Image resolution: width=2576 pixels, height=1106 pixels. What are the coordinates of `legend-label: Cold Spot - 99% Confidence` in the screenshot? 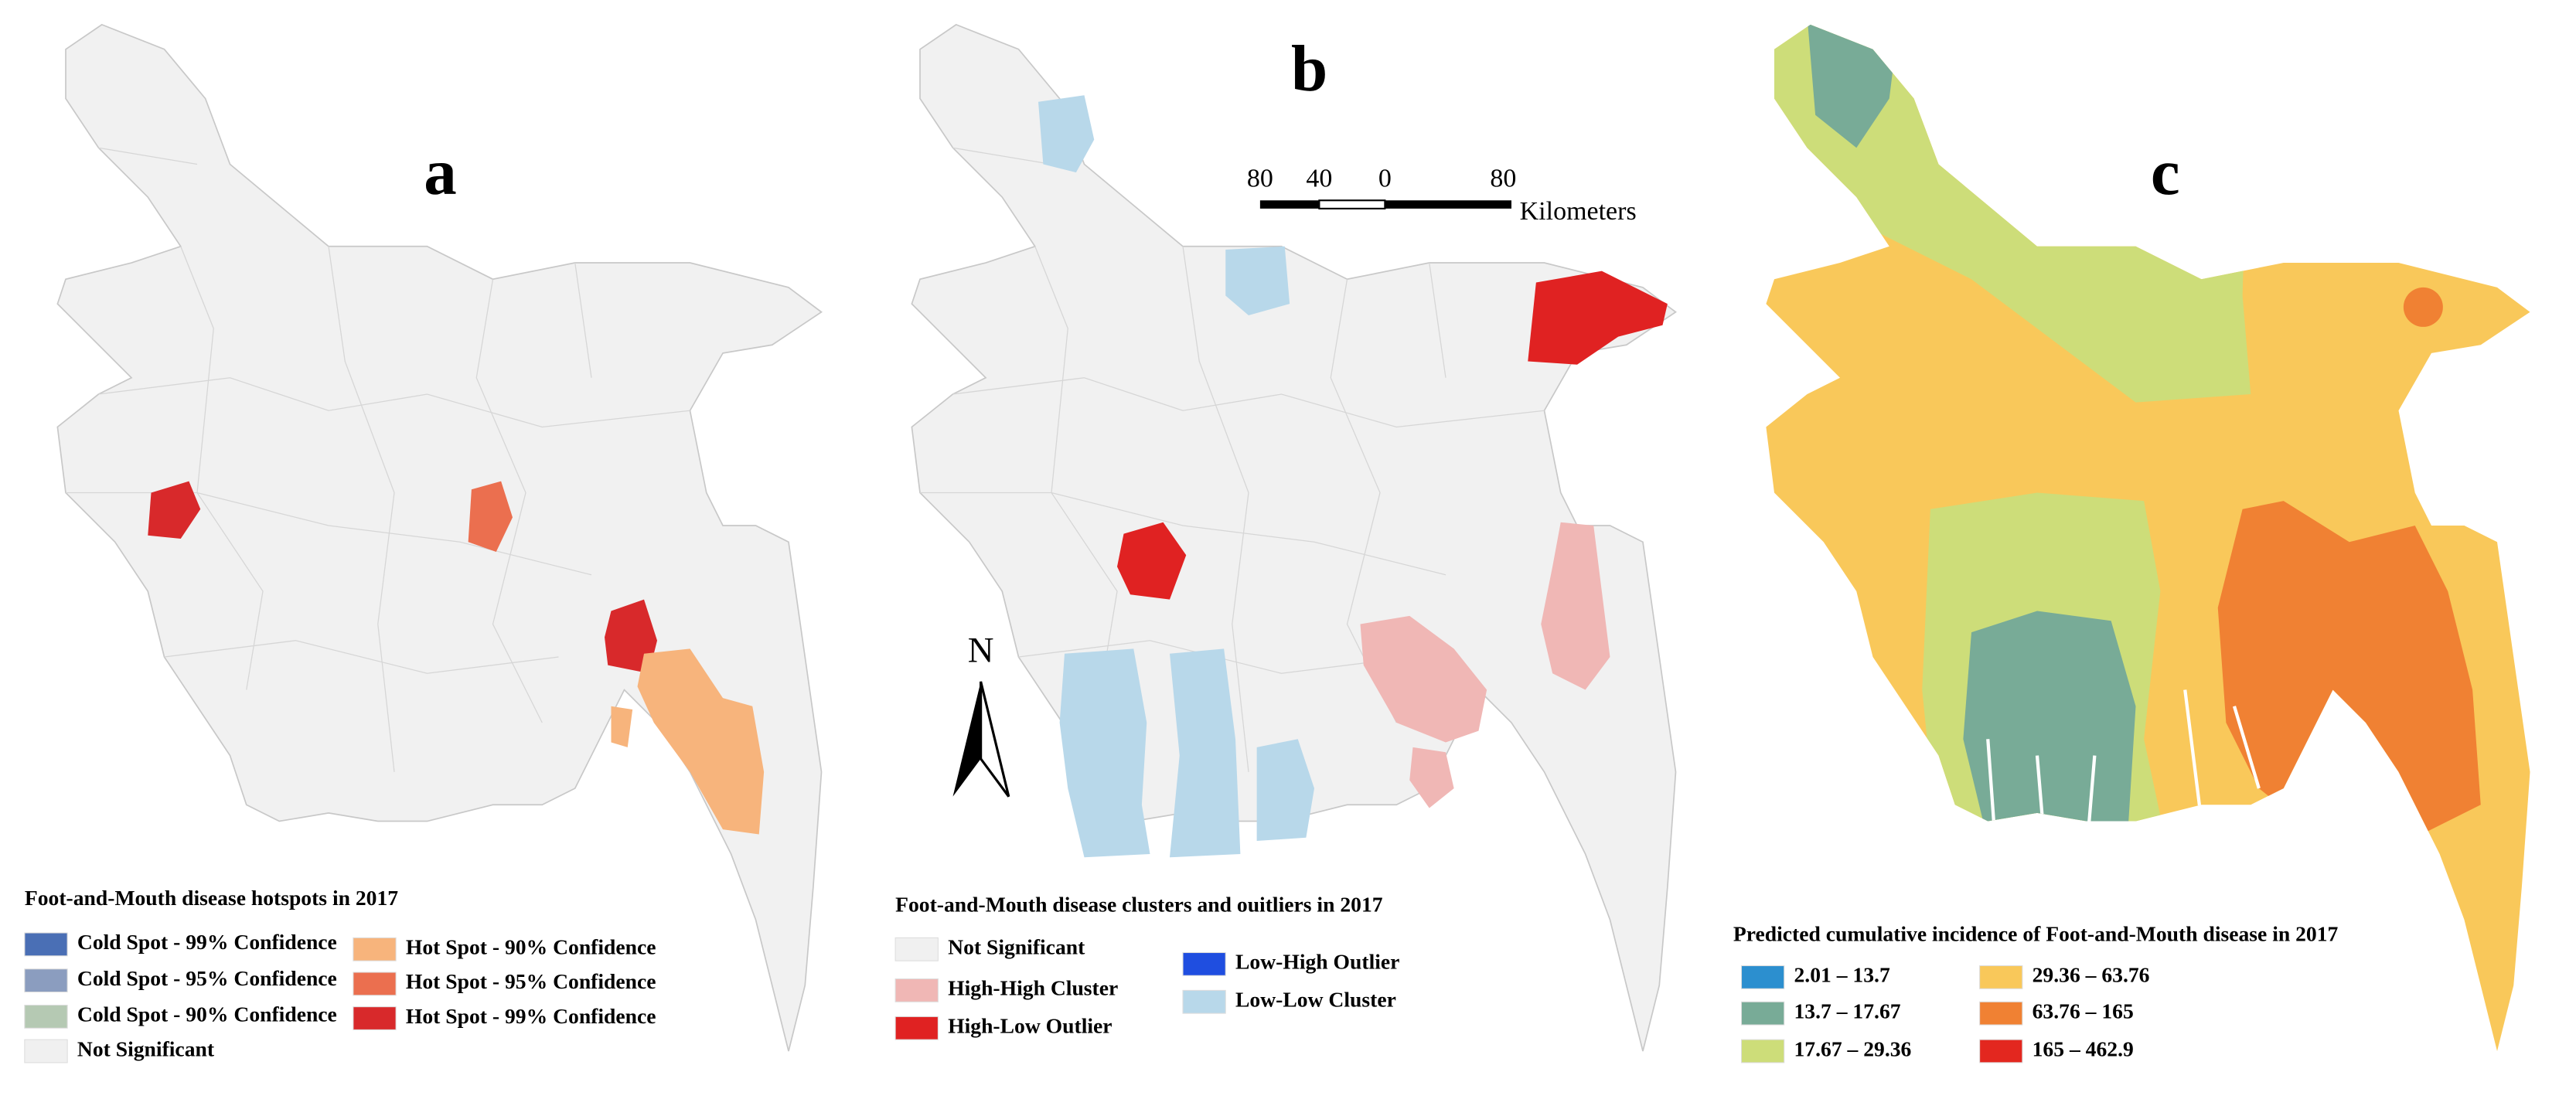 It's located at (207, 942).